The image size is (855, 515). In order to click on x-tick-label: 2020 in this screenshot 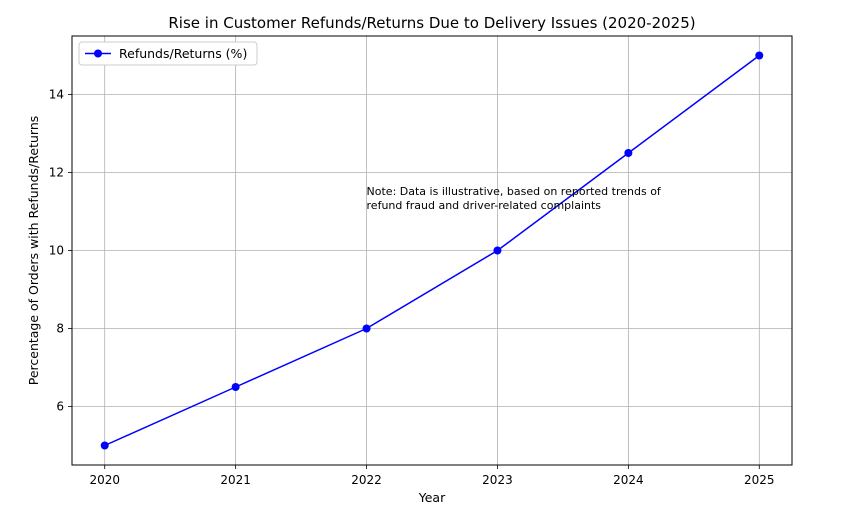, I will do `click(104, 480)`.